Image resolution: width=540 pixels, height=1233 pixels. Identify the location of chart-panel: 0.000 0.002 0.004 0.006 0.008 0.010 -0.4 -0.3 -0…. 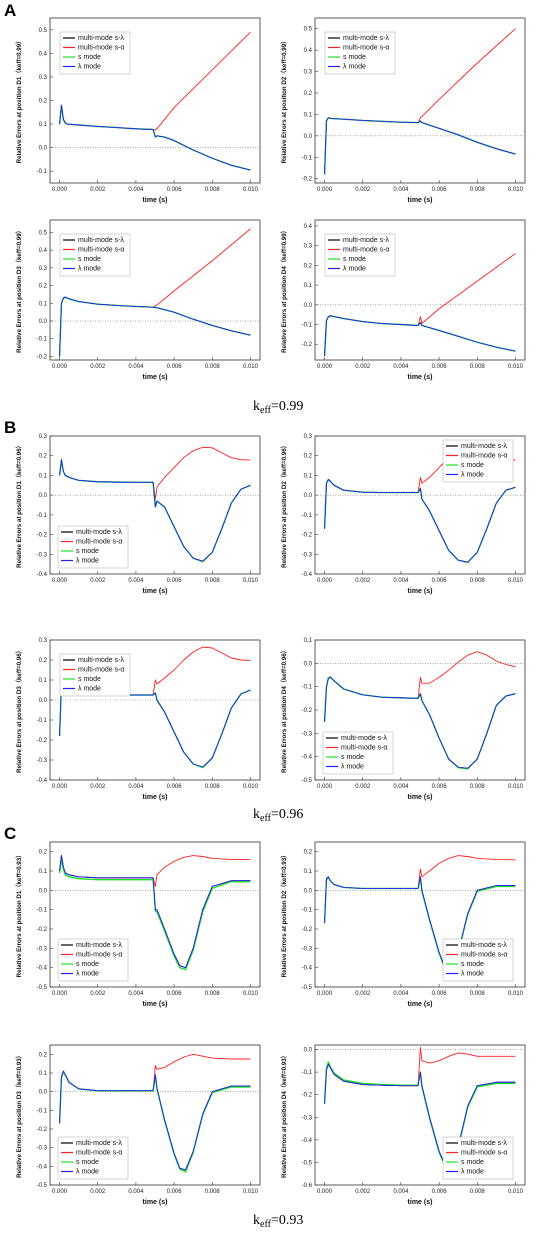
(138, 719).